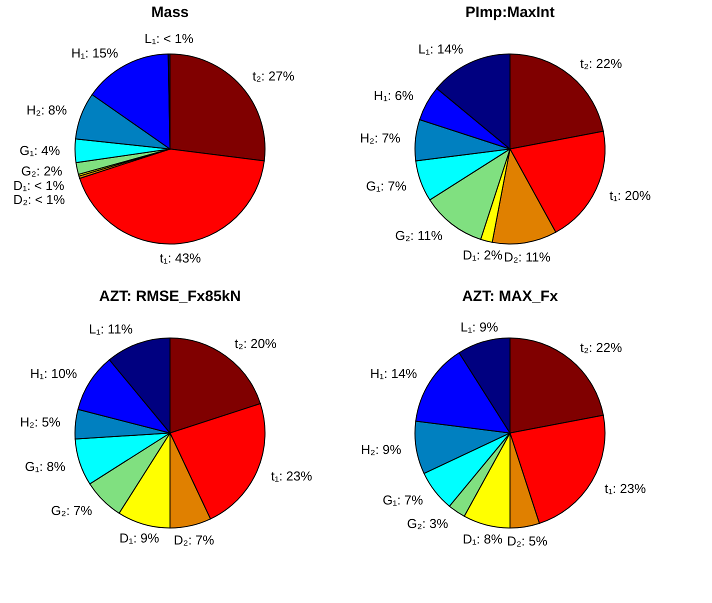  Describe the element at coordinates (380, 138) in the screenshot. I see `slice-label: H₂: 7%` at that location.